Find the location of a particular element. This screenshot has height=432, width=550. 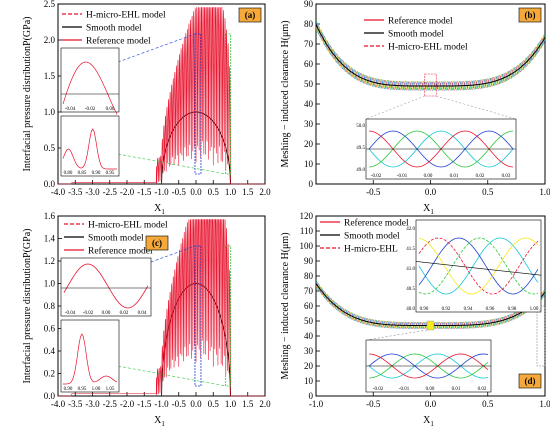

inset-x-tick: 1.00 is located at coordinates (534, 309).